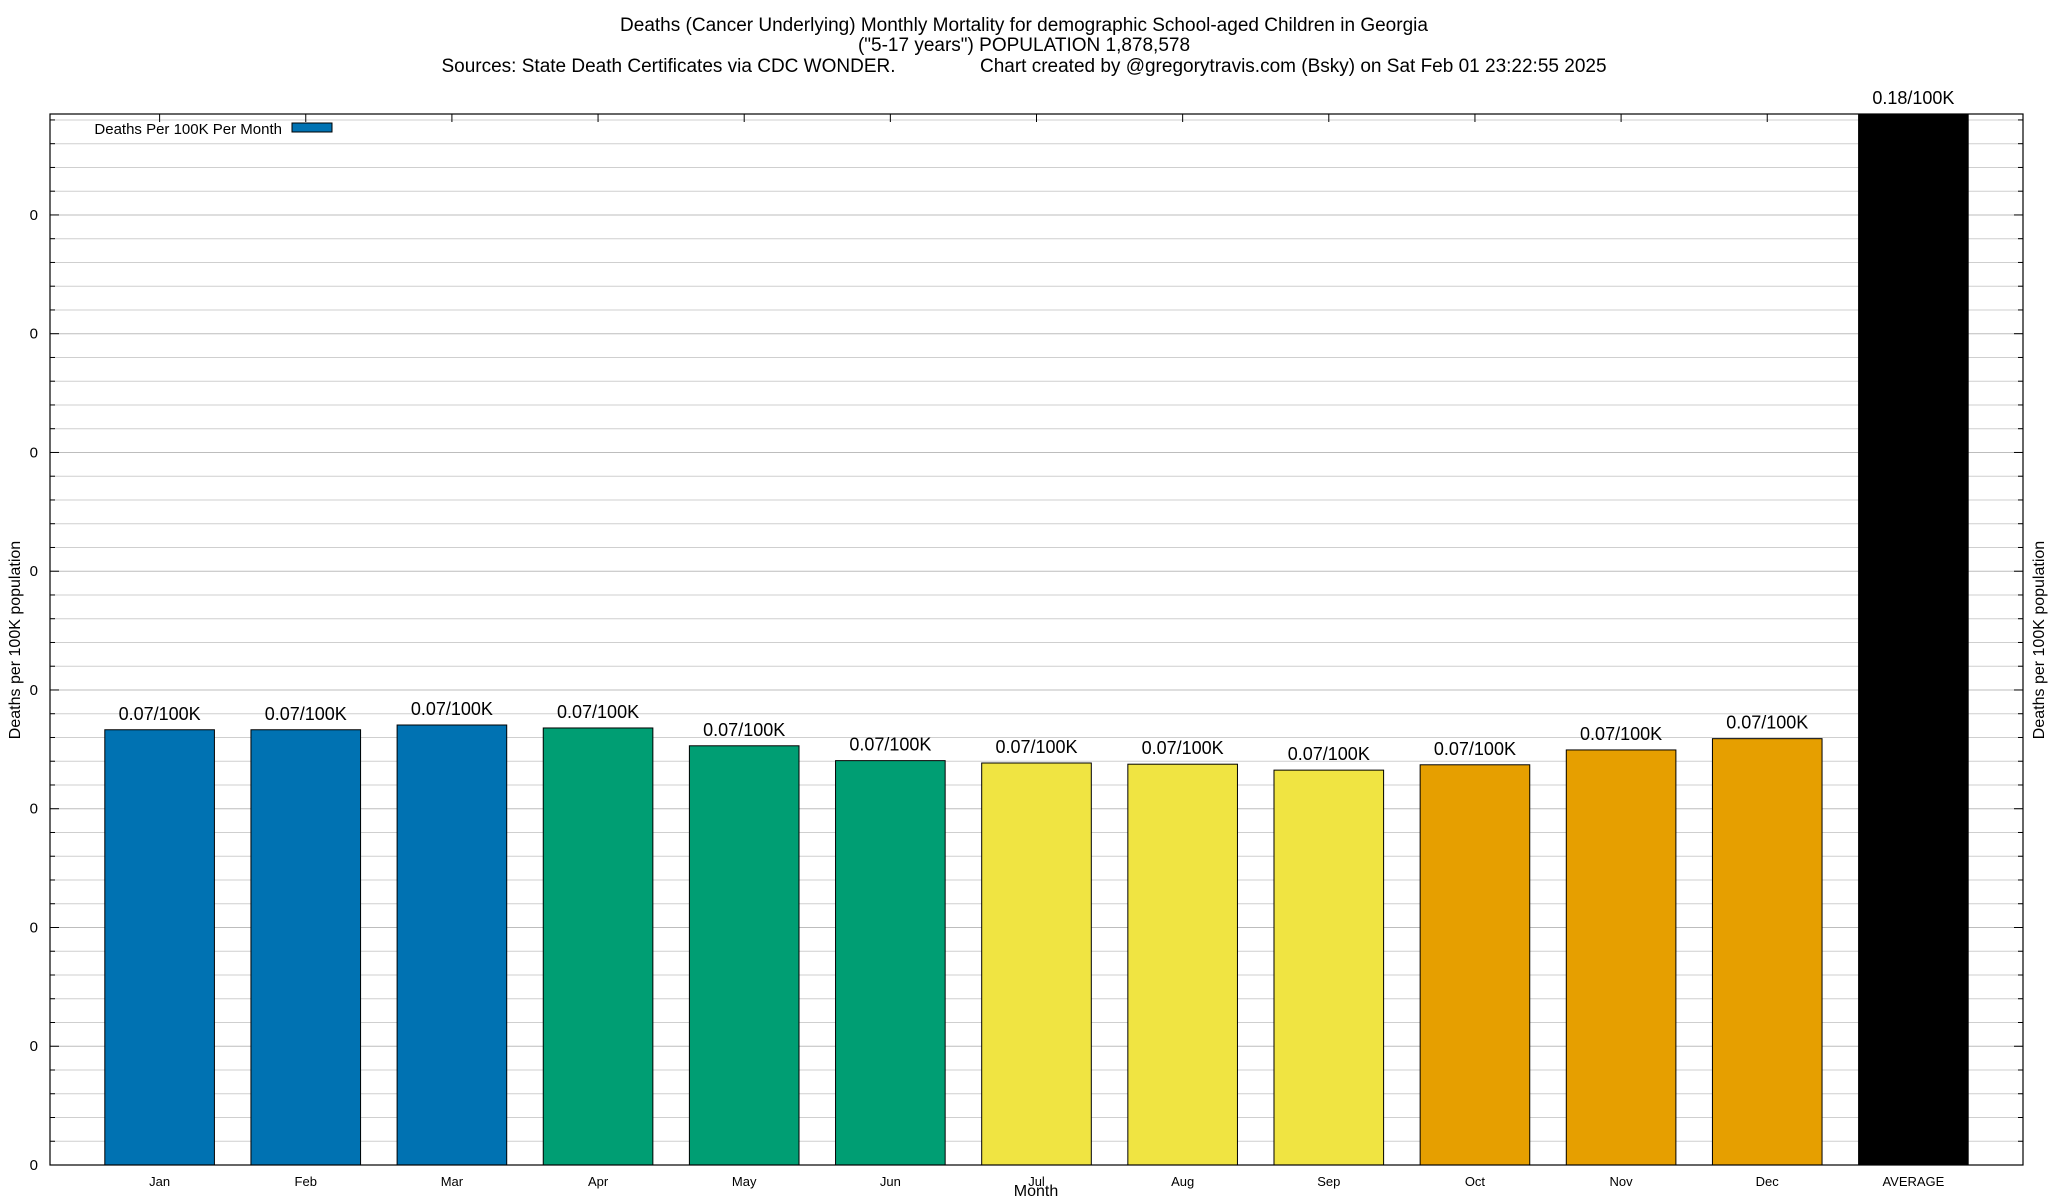  I want to click on data-label-oct: 0.07/100K, so click(1475, 749).